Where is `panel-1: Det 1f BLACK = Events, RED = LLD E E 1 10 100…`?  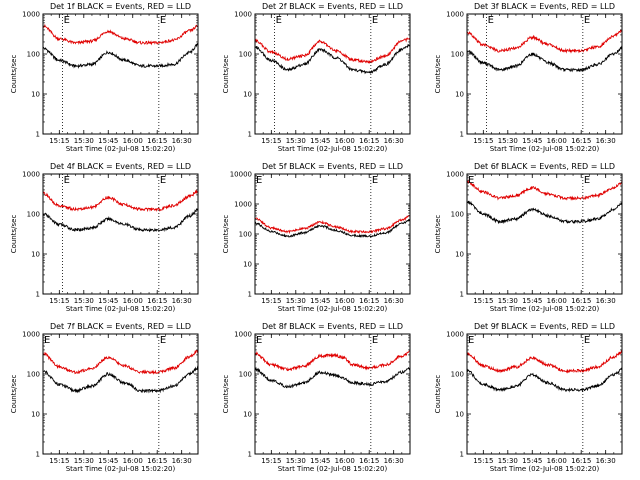
panel-1: Det 1f BLACK = Events, RED = LLD E E 1 10 100… is located at coordinates (104, 77).